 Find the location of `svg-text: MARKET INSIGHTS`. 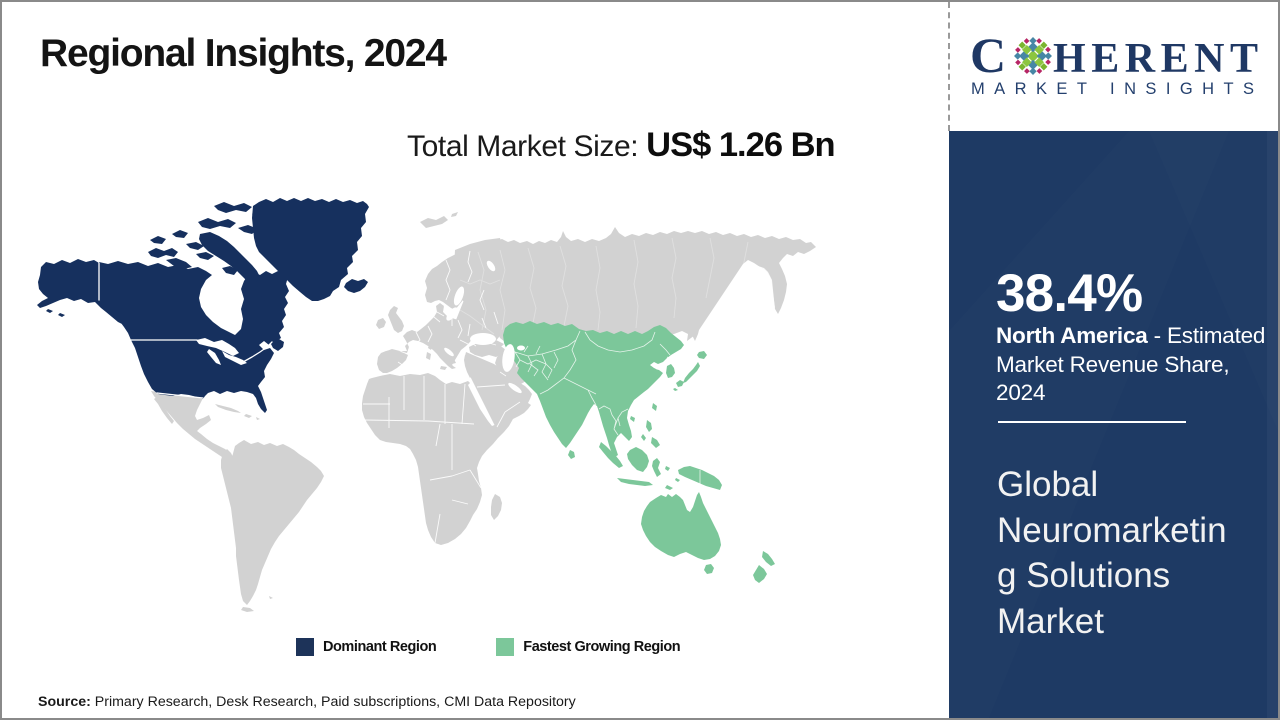

svg-text: MARKET INSIGHTS is located at coordinates (1114, 89).